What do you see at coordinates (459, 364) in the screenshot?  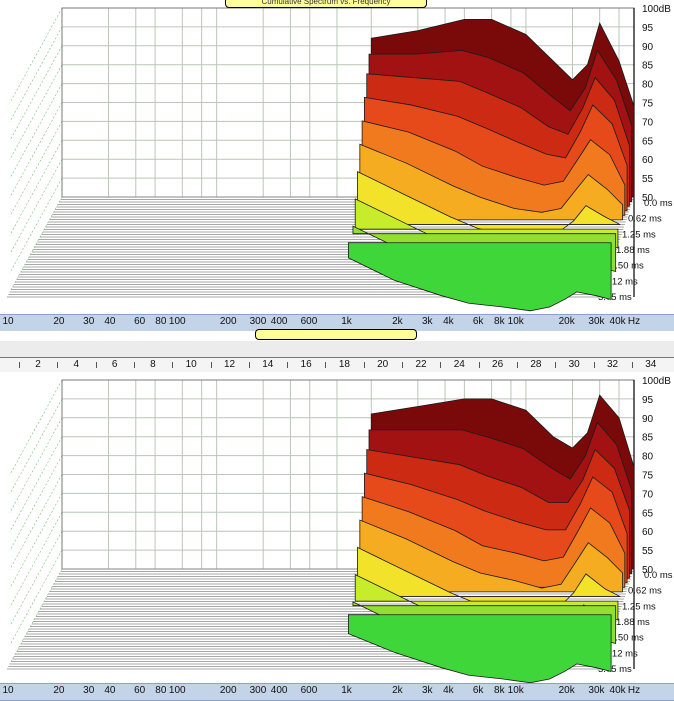 I see `ruler-label: 24` at bounding box center [459, 364].